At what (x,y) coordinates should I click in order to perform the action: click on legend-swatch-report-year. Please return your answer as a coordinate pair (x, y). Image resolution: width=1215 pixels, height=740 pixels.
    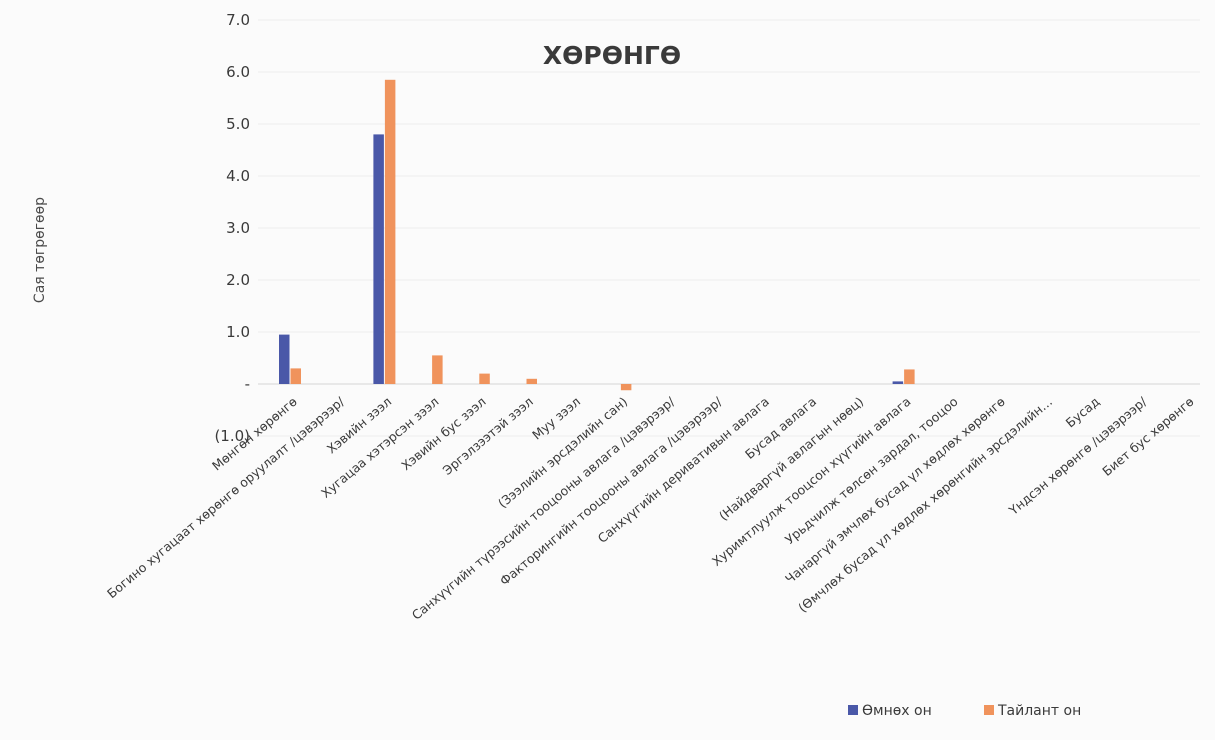
    Looking at the image, I should click on (989, 710).